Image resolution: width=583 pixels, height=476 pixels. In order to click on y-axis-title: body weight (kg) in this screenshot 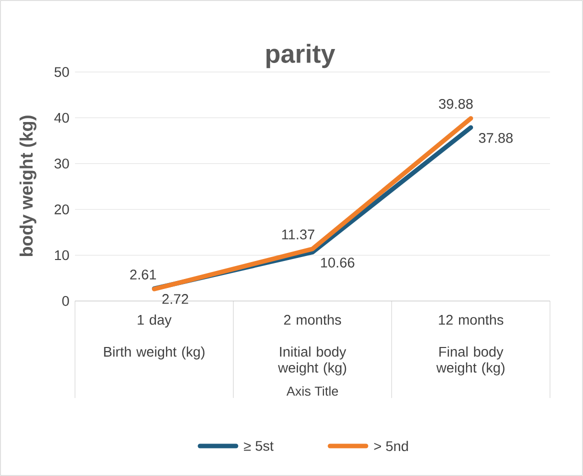, I will do `click(28, 186)`.